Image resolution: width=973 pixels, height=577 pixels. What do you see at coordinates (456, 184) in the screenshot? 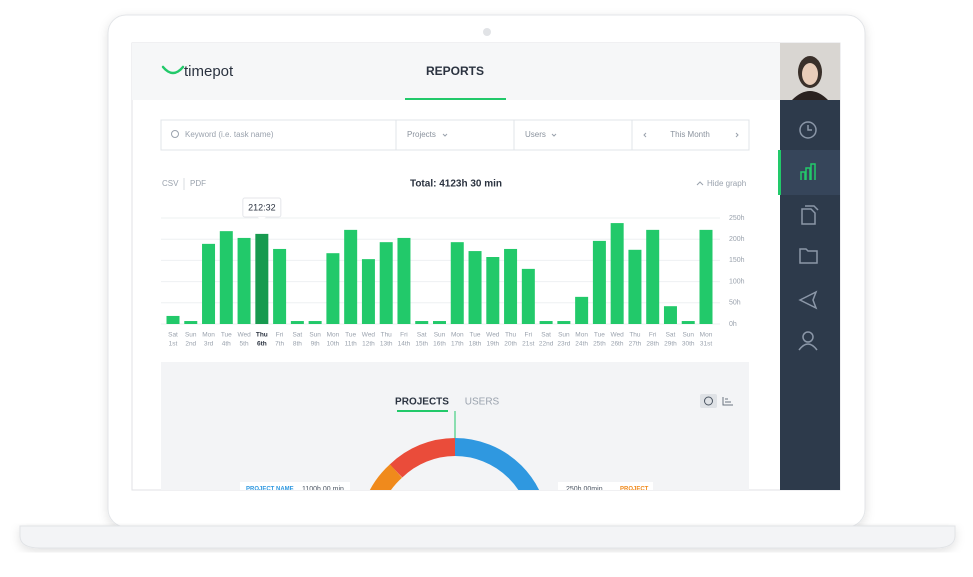
I see `total: Total: 4123h 30 min` at bounding box center [456, 184].